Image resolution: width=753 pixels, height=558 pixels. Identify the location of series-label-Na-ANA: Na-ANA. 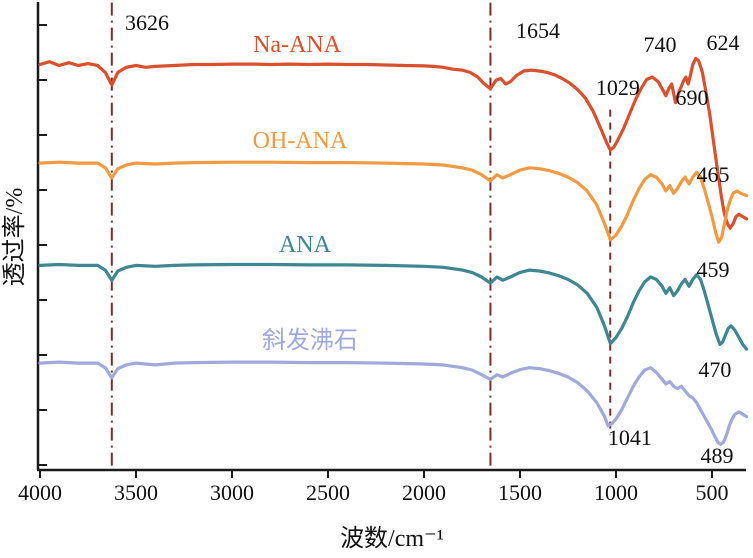
(297, 45).